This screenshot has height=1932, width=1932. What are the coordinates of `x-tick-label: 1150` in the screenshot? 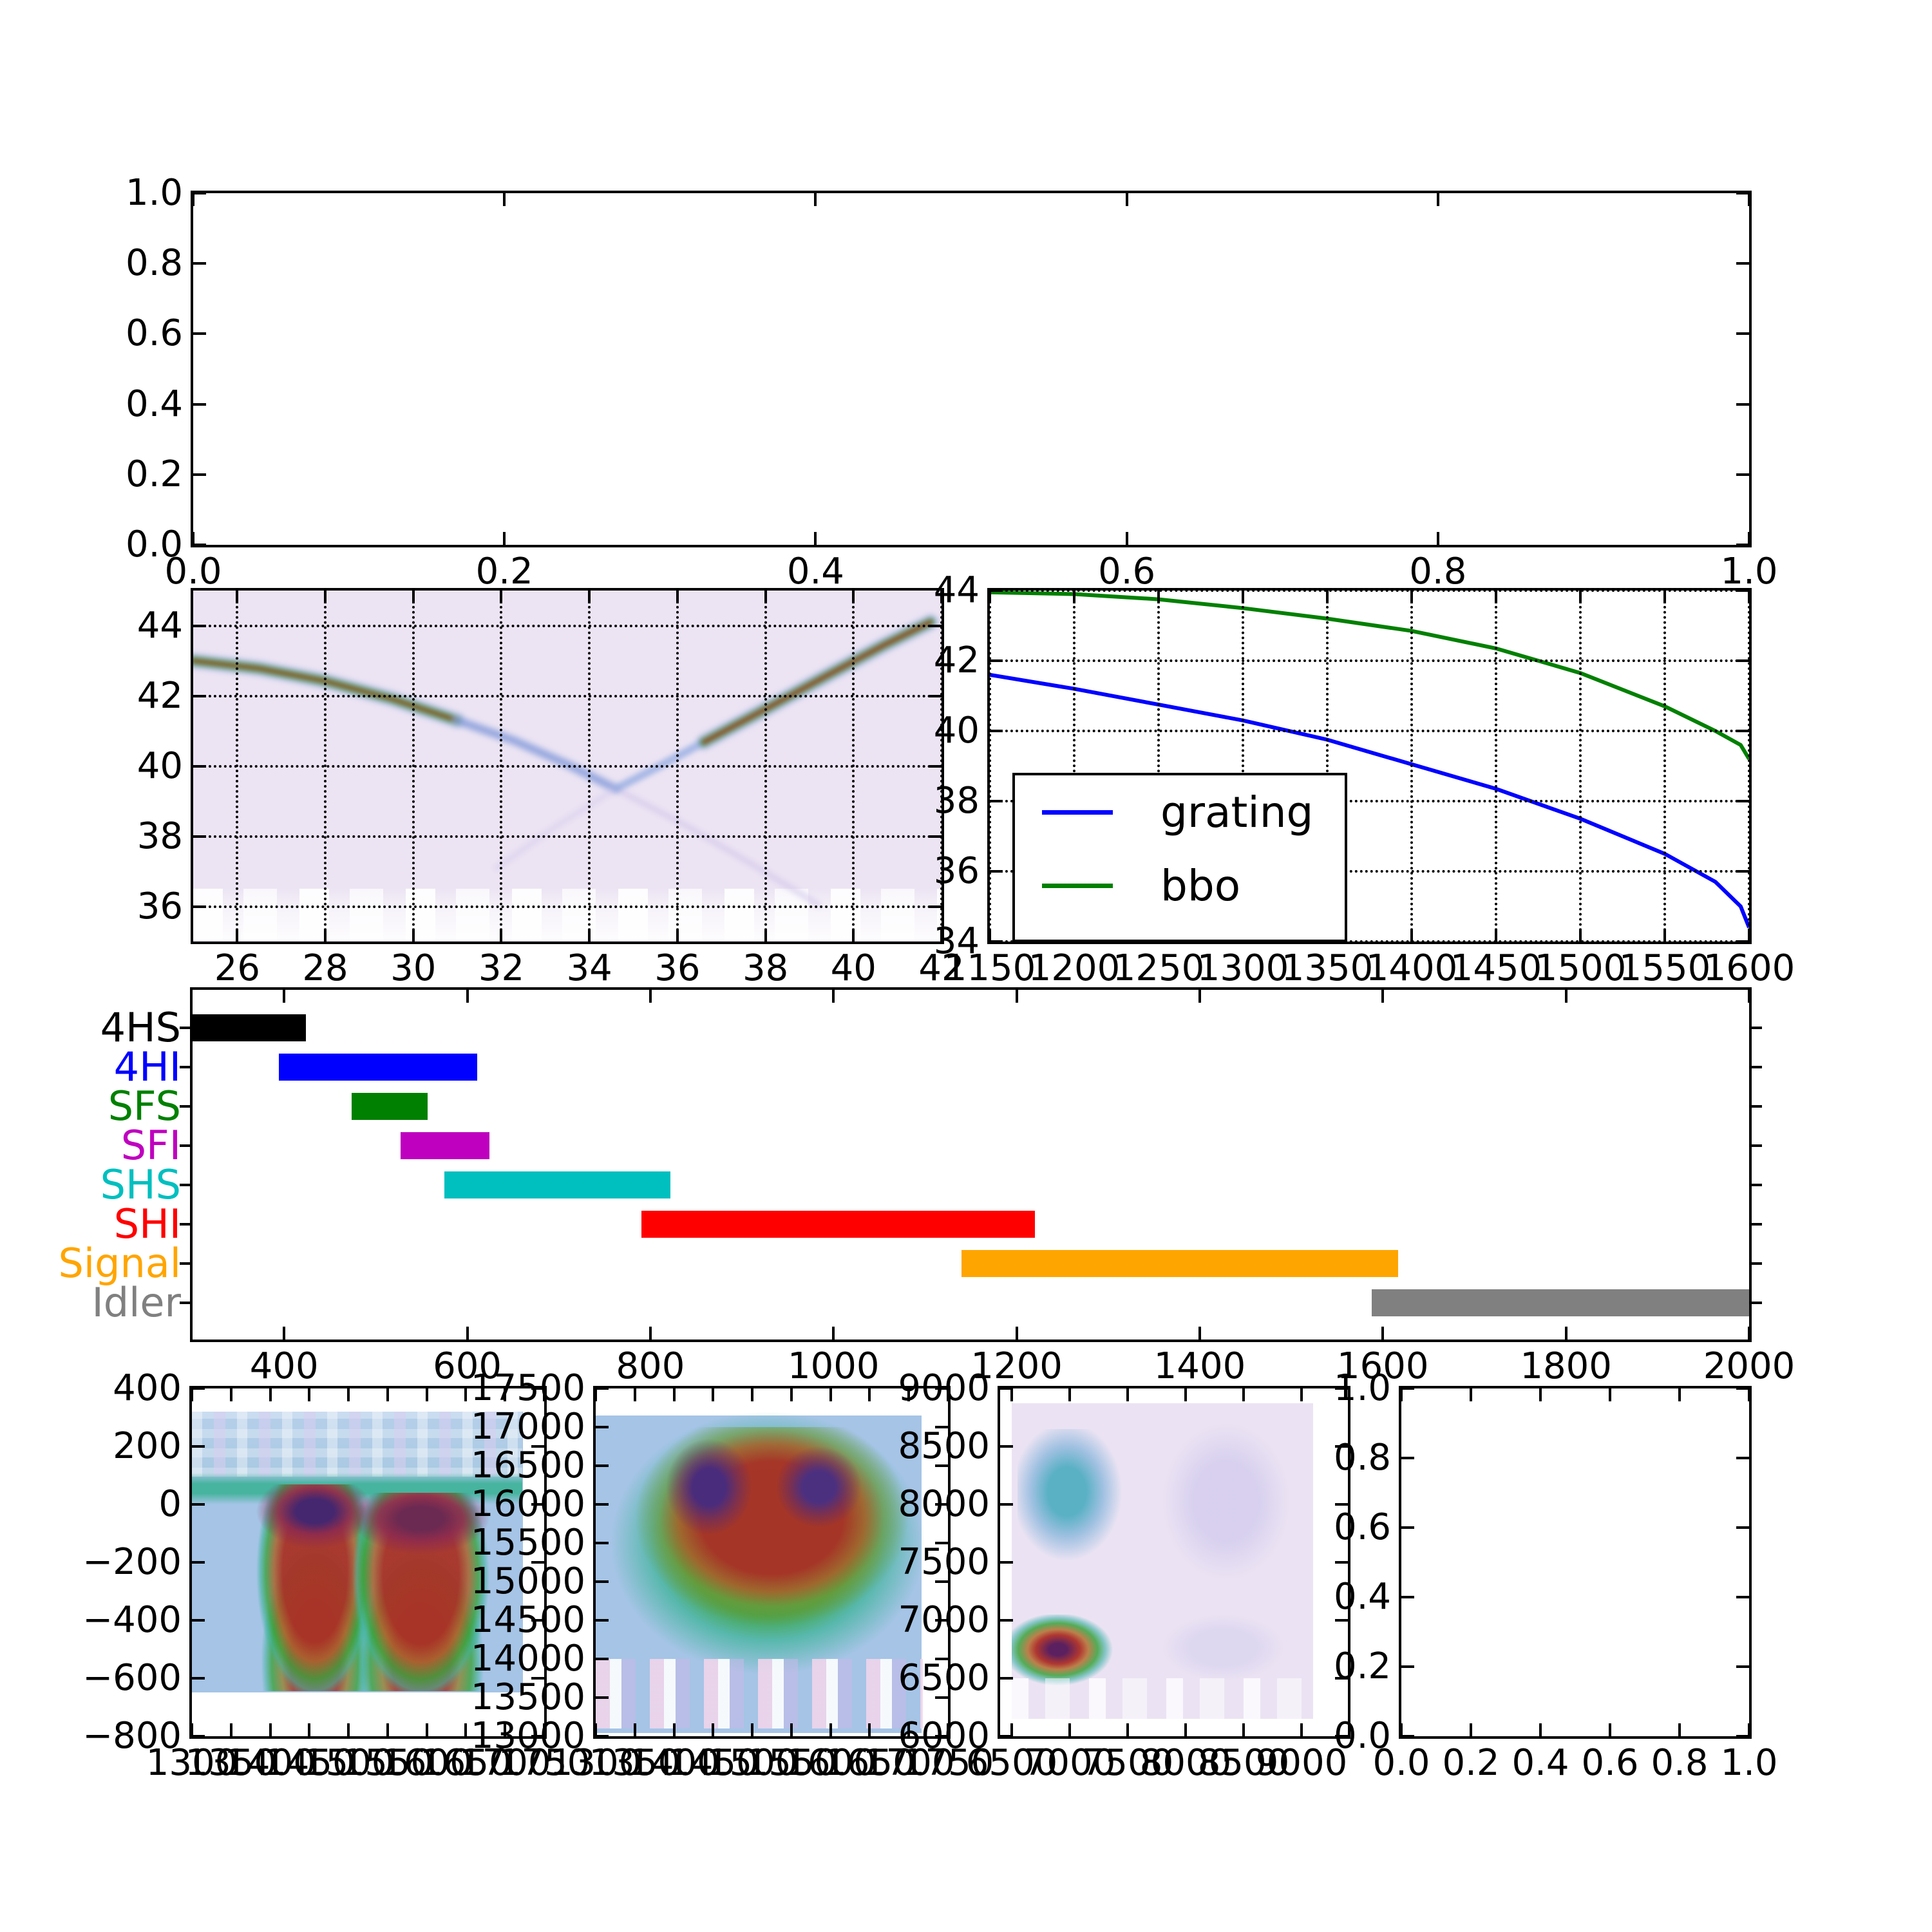 It's located at (989, 968).